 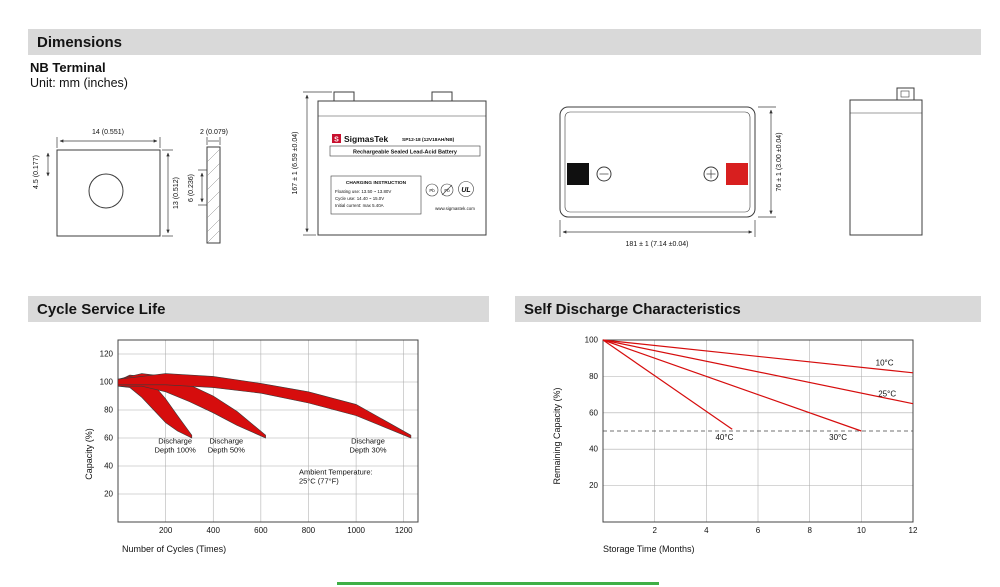 What do you see at coordinates (359, 198) in the screenshot?
I see `charging-line-2: Cycle use: 14.40 ~ 15.0V` at bounding box center [359, 198].